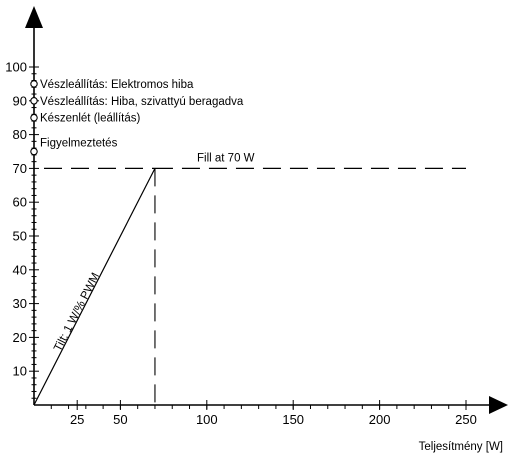 The width and height of the screenshot is (510, 456). I want to click on x-axis-label: Teljesítmény [W], so click(461, 447).